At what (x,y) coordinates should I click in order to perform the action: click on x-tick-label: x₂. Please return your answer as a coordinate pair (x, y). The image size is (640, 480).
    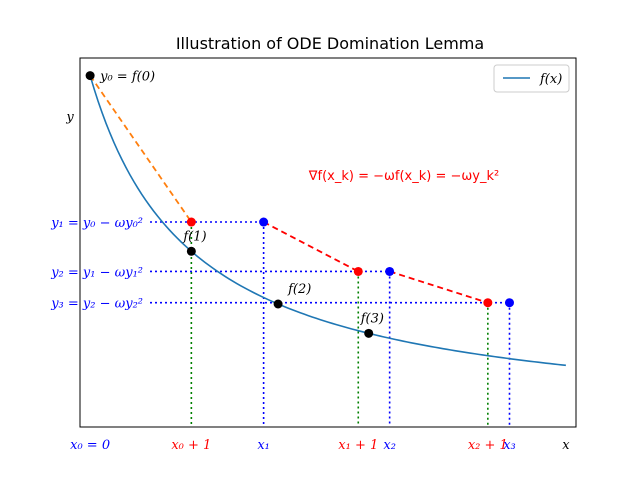
    Looking at the image, I should click on (389, 445).